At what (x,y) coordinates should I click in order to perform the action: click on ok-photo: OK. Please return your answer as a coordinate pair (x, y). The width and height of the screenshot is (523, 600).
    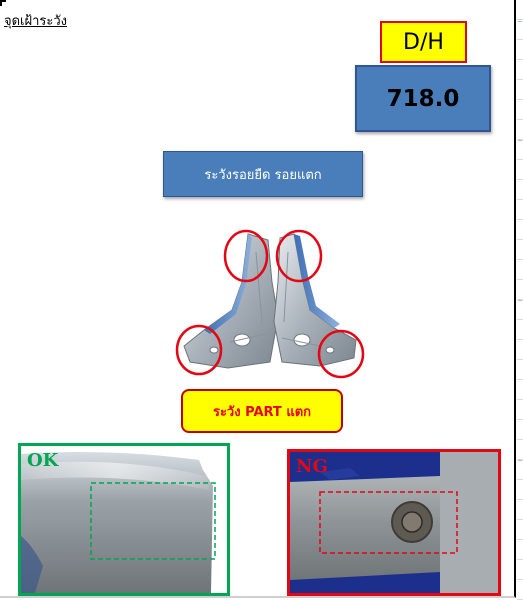
    Looking at the image, I should click on (124, 519).